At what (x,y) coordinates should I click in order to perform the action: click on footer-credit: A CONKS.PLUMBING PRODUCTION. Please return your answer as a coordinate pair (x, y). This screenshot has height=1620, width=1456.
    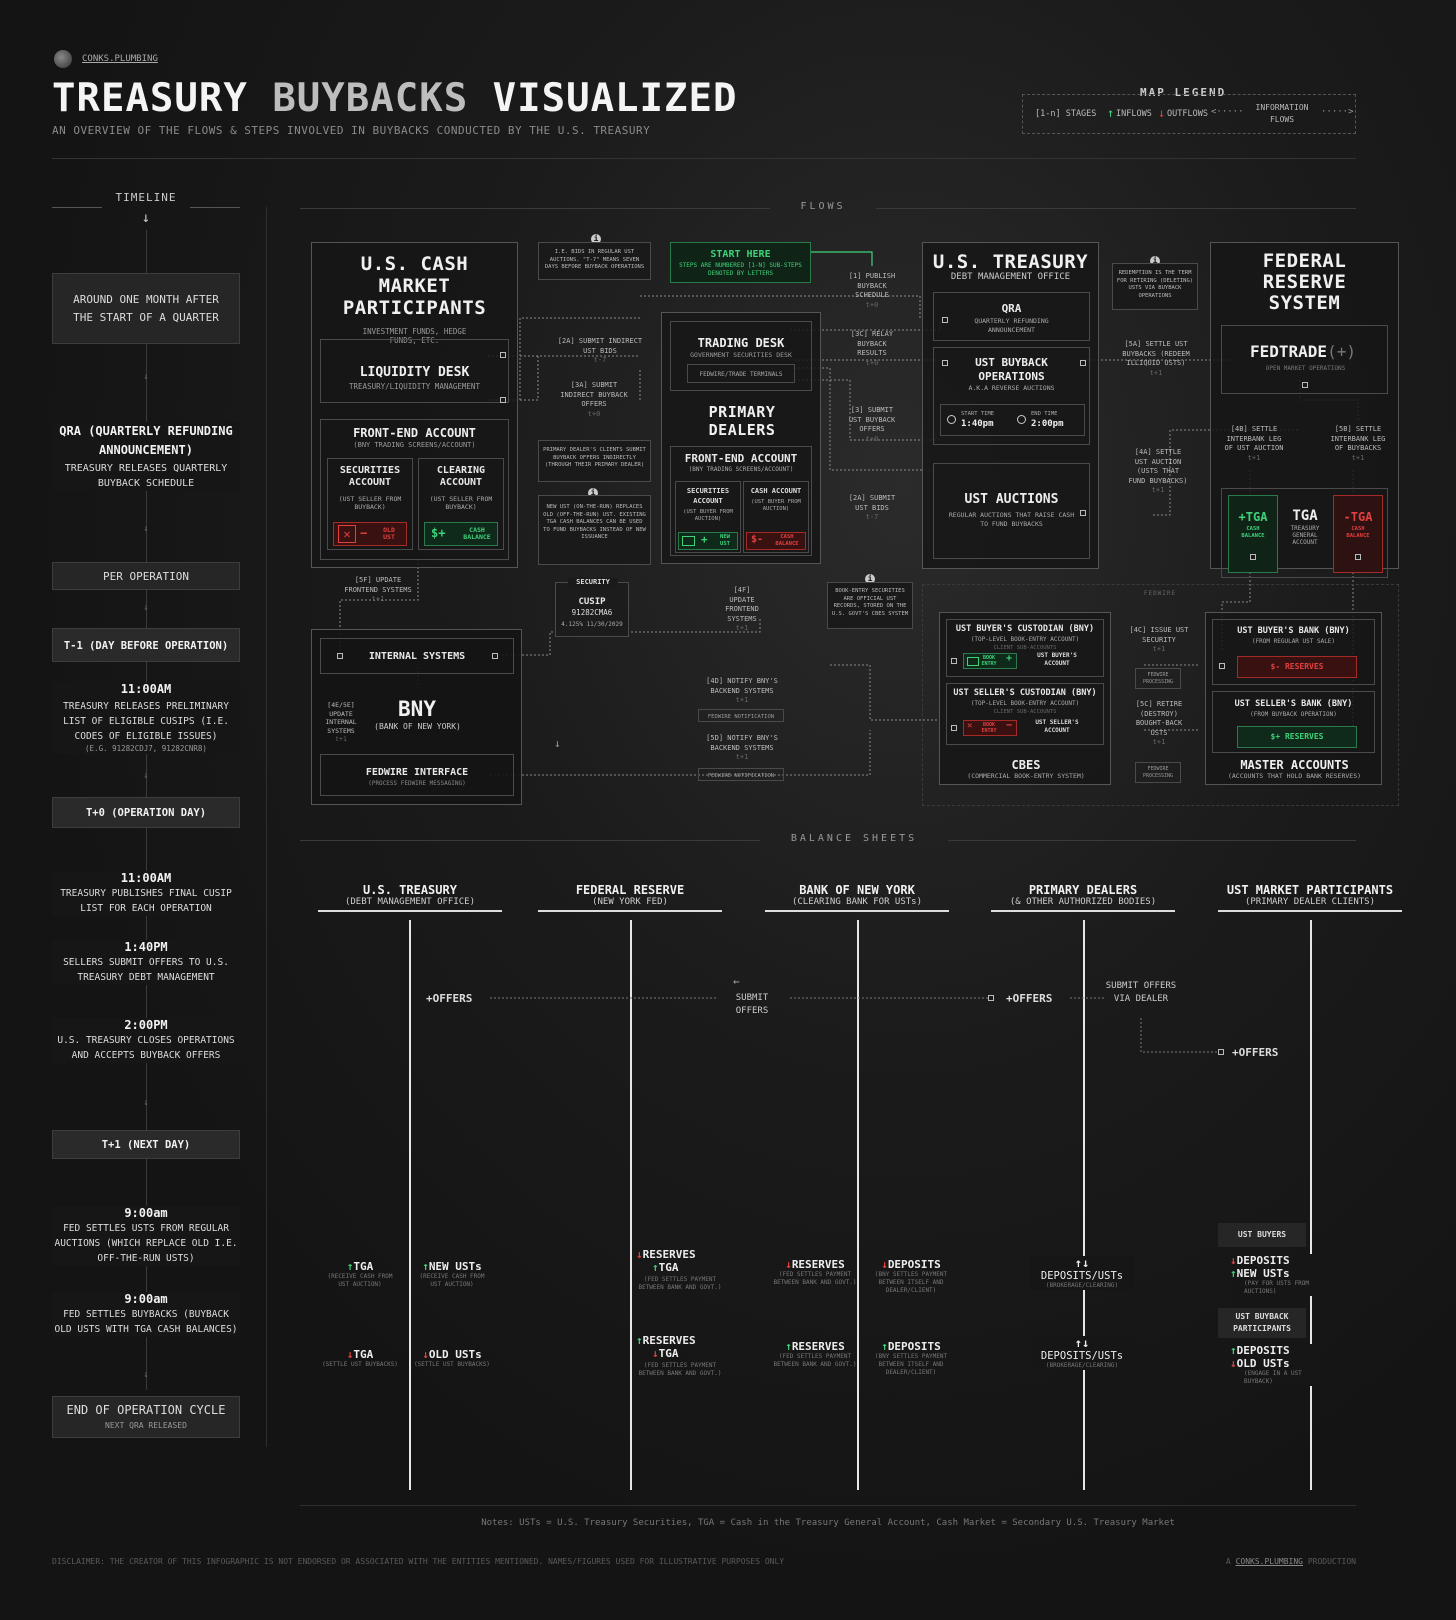
    Looking at the image, I should click on (1290, 1561).